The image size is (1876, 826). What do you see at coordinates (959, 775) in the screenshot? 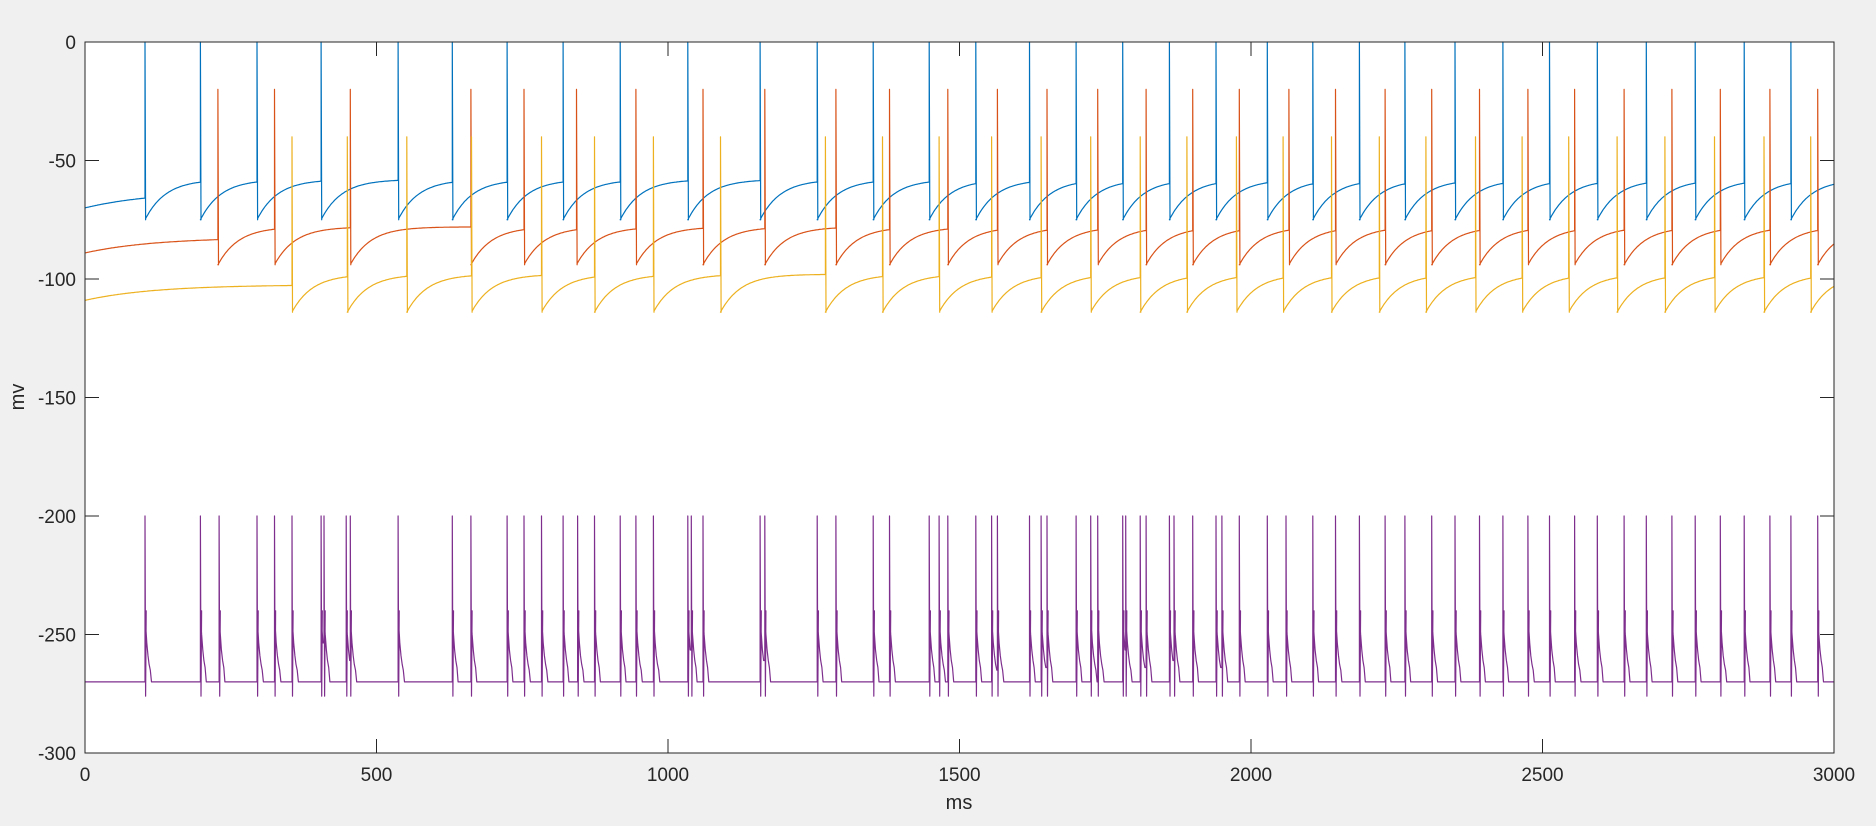
I see `x-tick-label: 1500` at bounding box center [959, 775].